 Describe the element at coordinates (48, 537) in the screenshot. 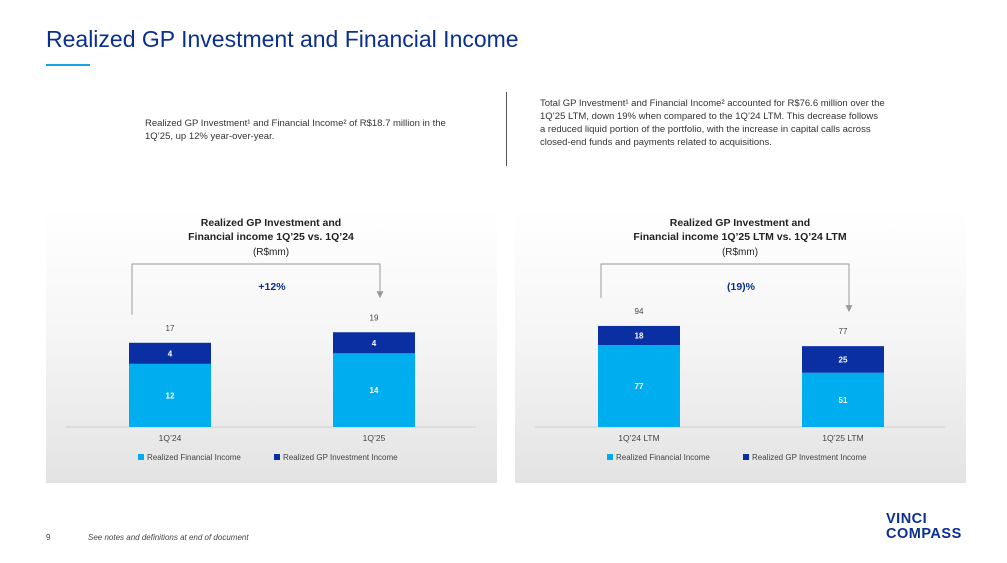

I see `page-number: 9` at that location.